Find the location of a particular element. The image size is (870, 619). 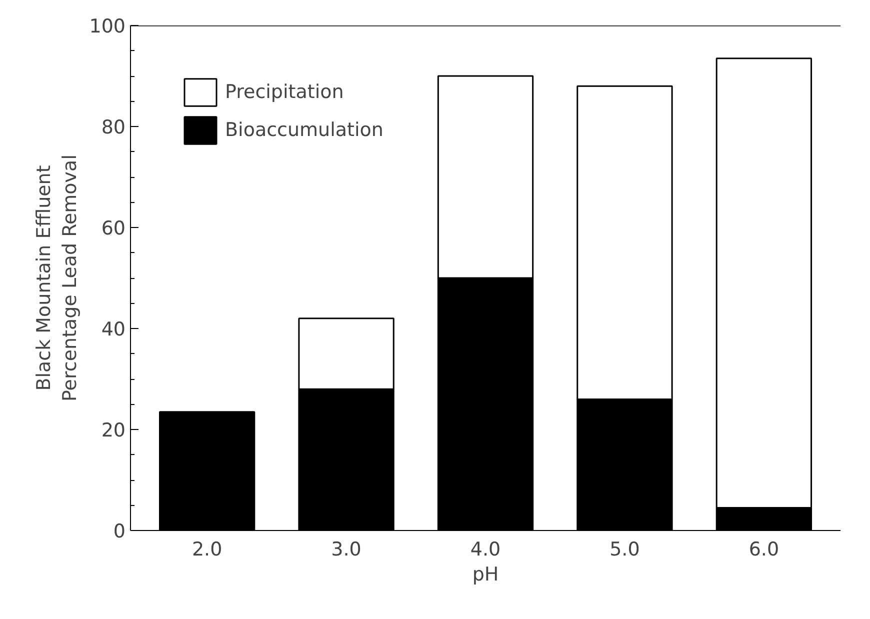

y-tick-label: 60 is located at coordinates (113, 229).